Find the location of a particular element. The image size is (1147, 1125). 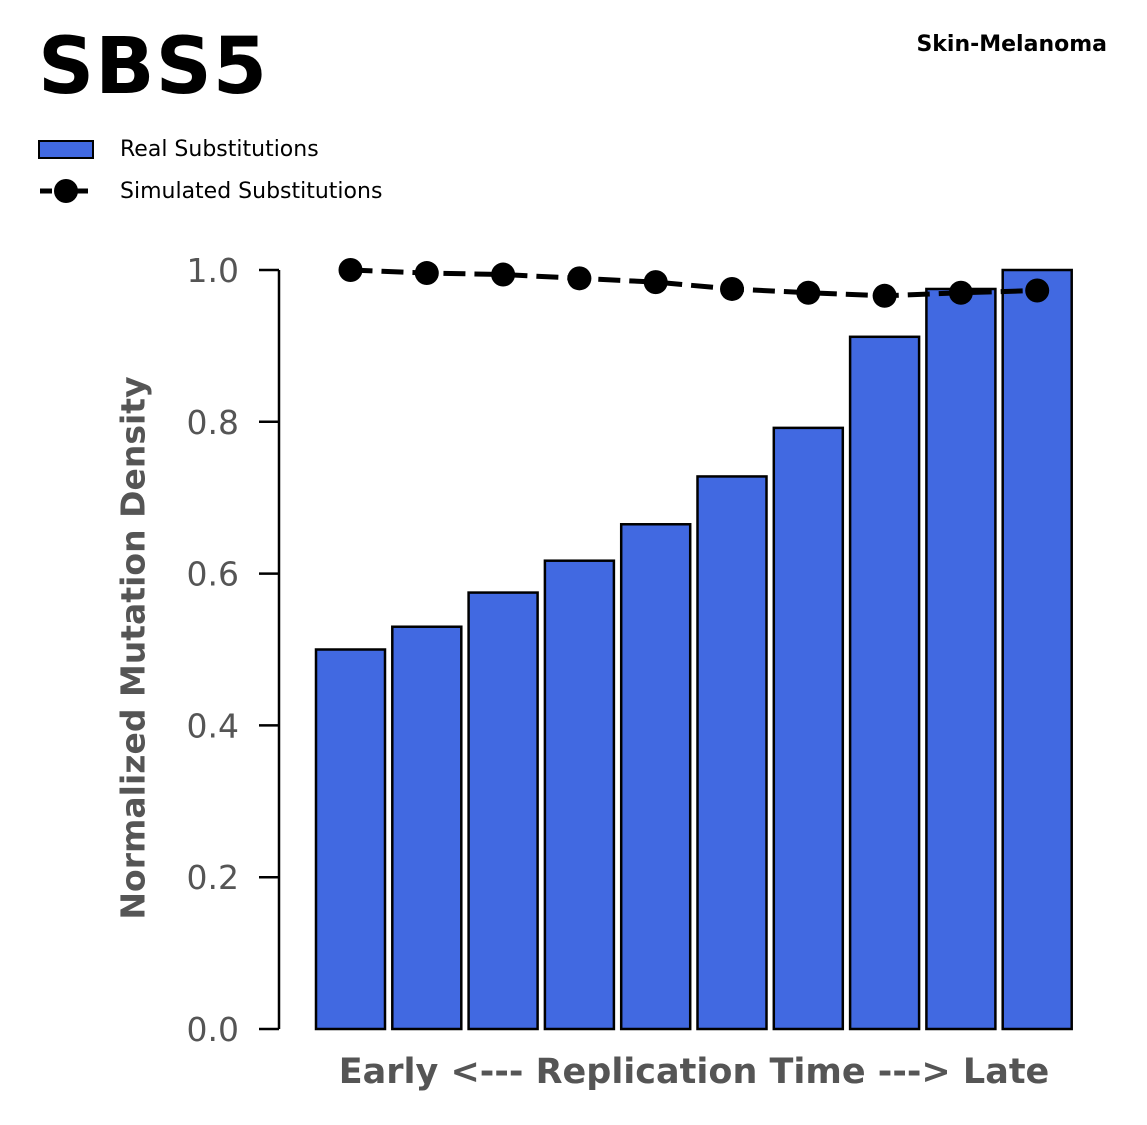

legend-item-real: Real Substitutions is located at coordinates (210, 149).